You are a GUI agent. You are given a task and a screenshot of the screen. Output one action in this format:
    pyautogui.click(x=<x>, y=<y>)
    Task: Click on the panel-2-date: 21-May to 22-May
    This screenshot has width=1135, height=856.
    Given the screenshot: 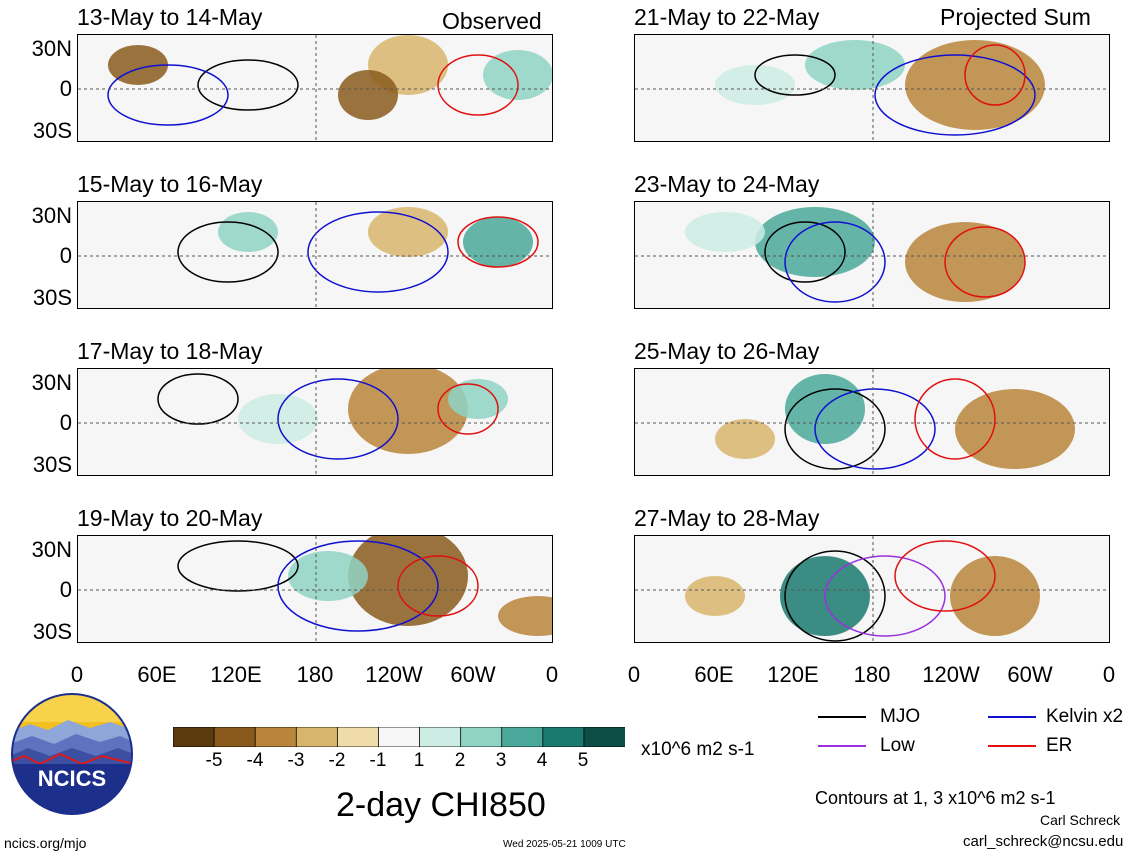 What is the action you would take?
    pyautogui.click(x=727, y=17)
    